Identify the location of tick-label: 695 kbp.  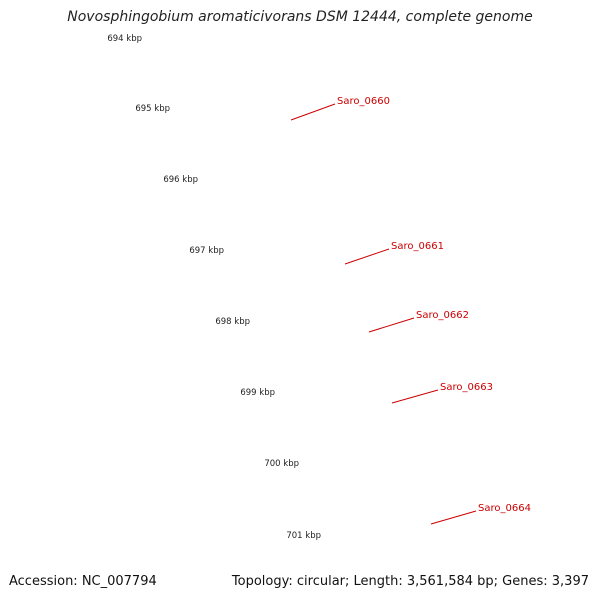
(152, 109).